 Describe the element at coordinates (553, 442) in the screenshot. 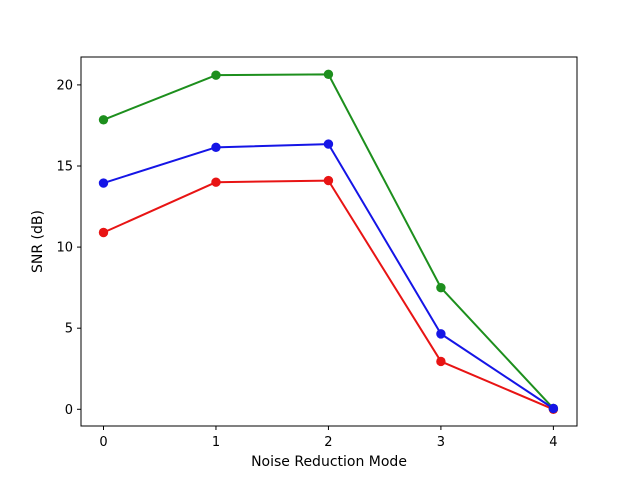

I see `x-tick-label: 4` at that location.